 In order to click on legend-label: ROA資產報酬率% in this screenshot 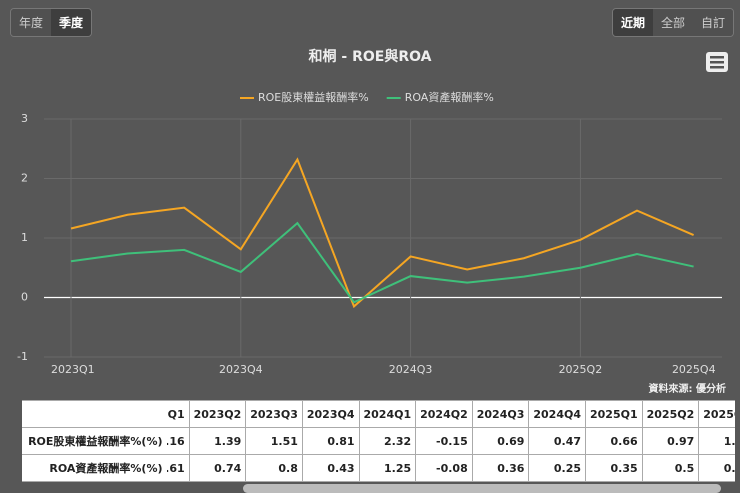, I will do `click(449, 97)`.